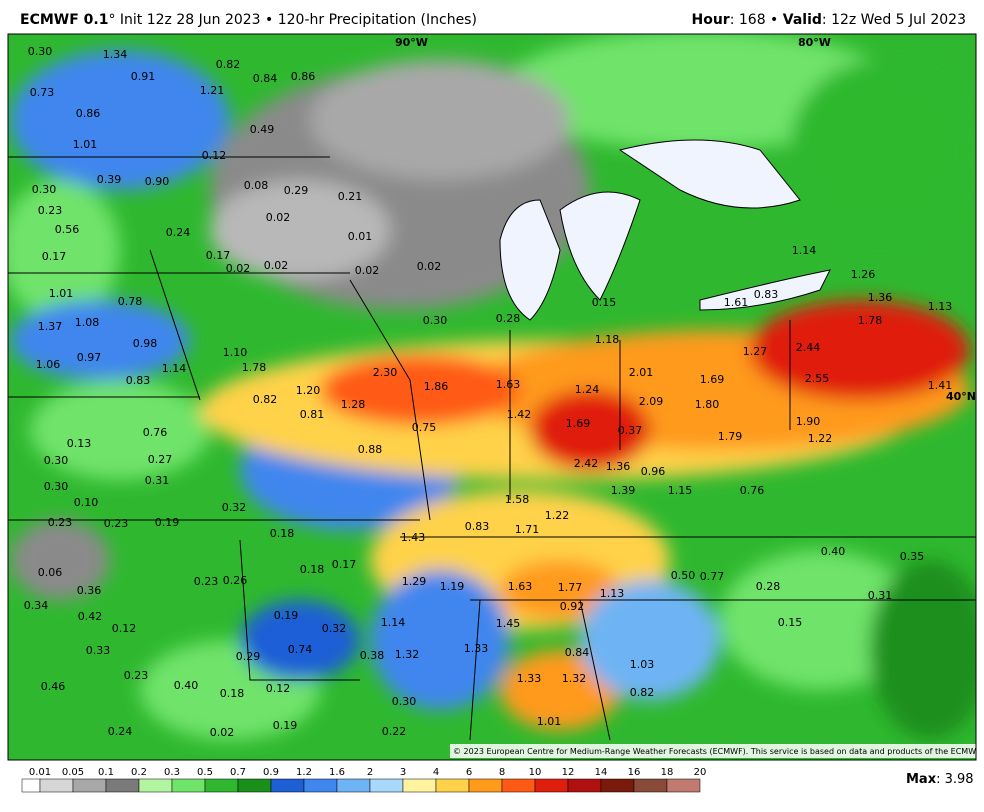 This screenshot has height=812, width=984. I want to click on hour-label: Hour, so click(711, 20).